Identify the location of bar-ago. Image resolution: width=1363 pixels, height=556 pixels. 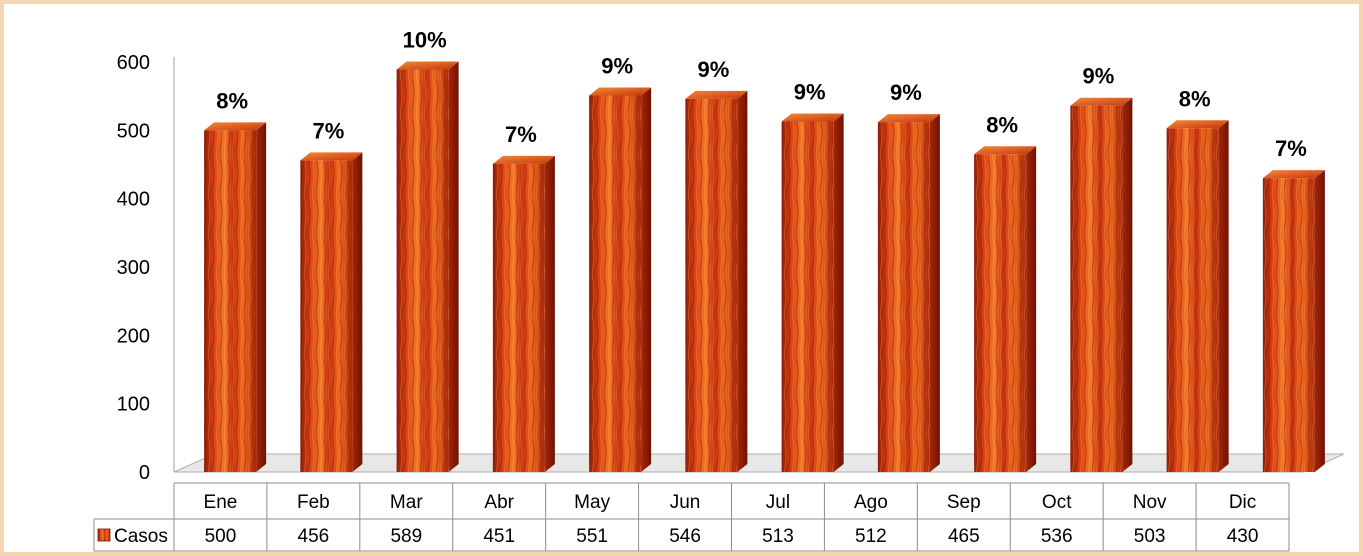
(908, 293).